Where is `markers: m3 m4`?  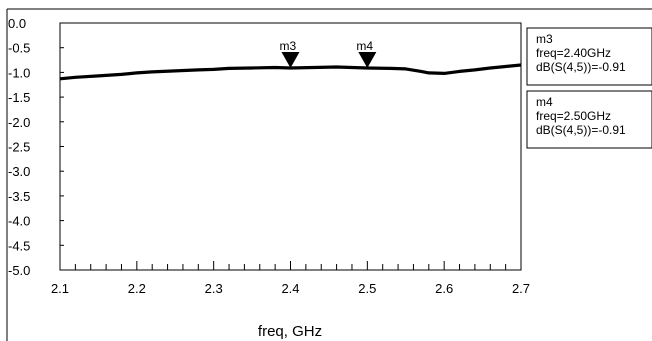 markers: m3 m4 is located at coordinates (328, 53).